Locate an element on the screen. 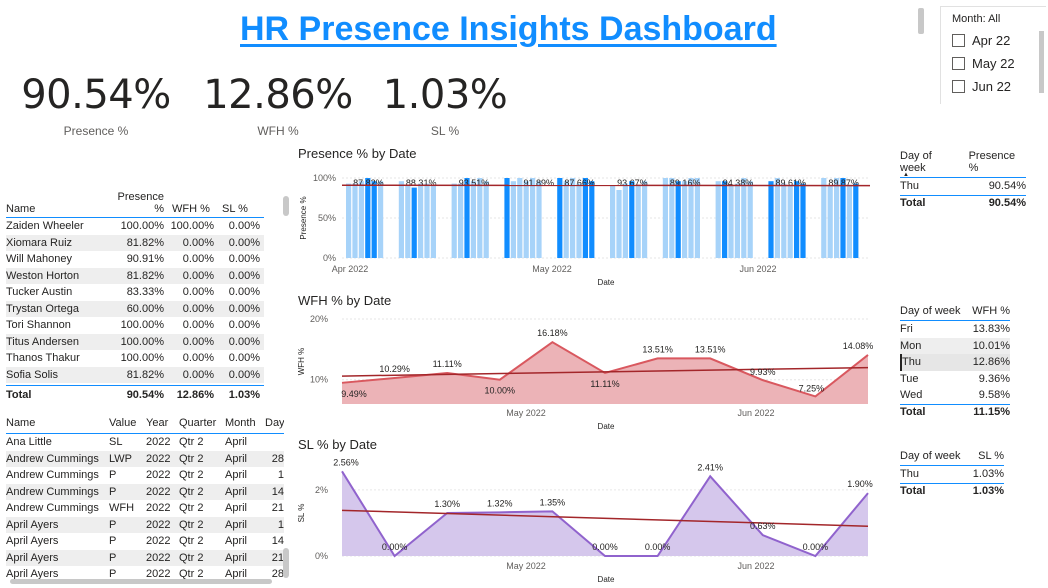  dow-row-selected: Thu 12.86% is located at coordinates (955, 362).